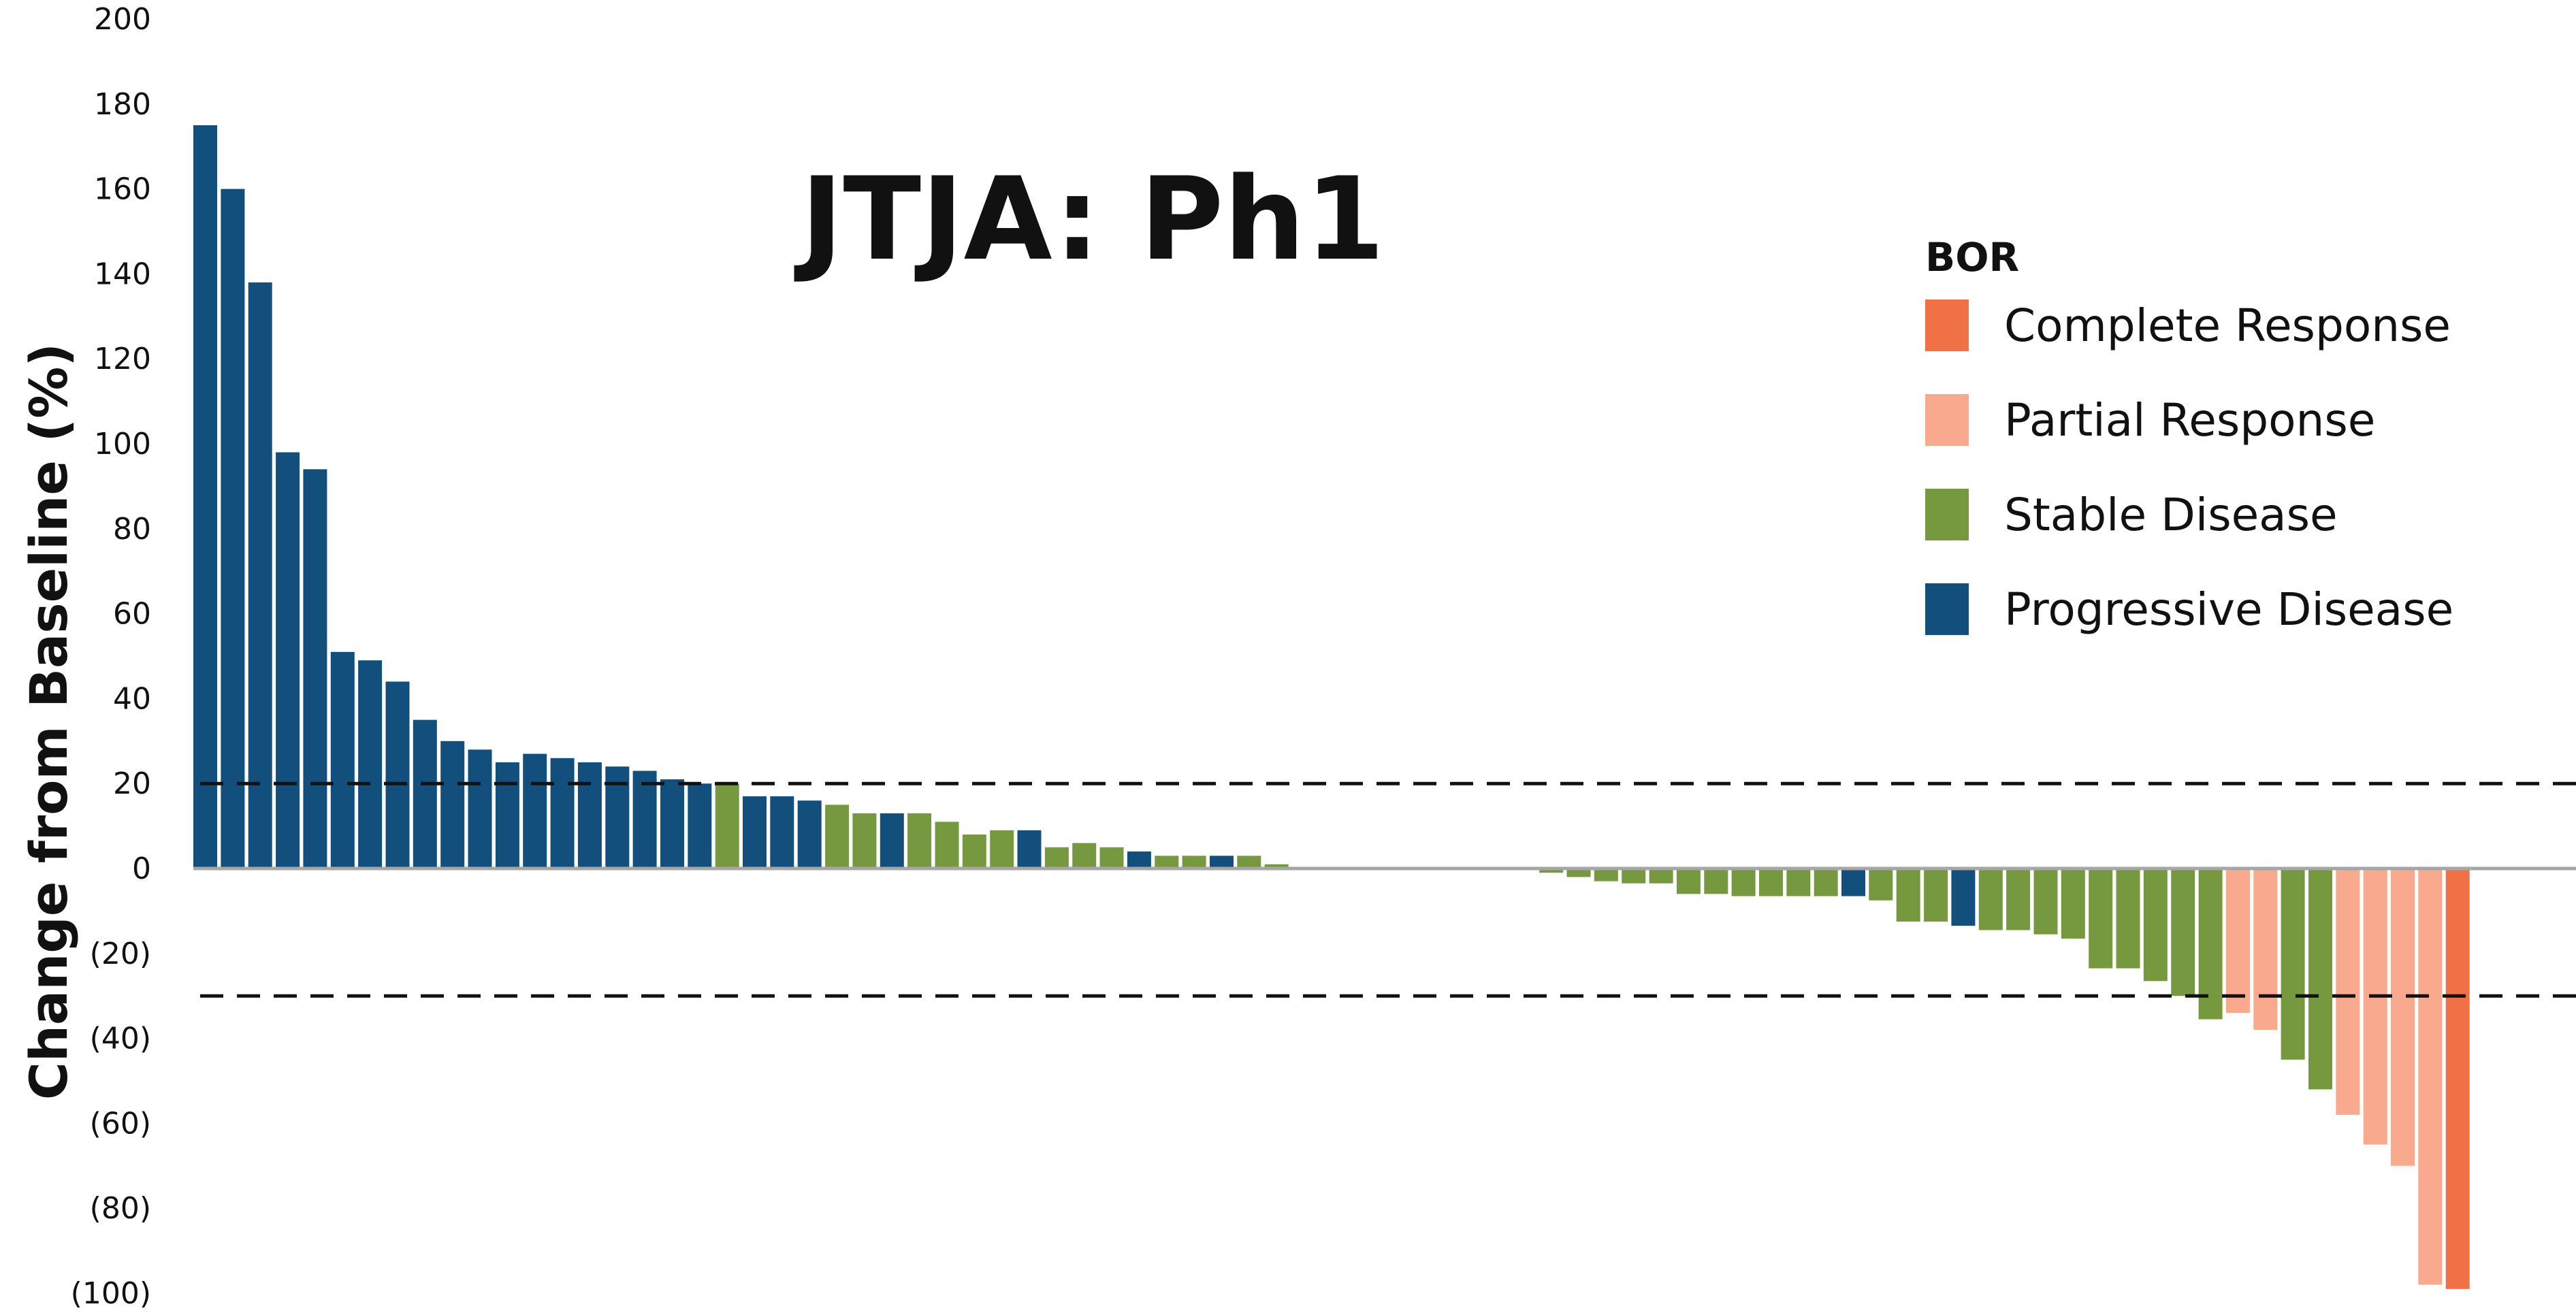 This screenshot has width=2576, height=1315. Describe the element at coordinates (123, 359) in the screenshot. I see `y-tick-label: 120` at that location.